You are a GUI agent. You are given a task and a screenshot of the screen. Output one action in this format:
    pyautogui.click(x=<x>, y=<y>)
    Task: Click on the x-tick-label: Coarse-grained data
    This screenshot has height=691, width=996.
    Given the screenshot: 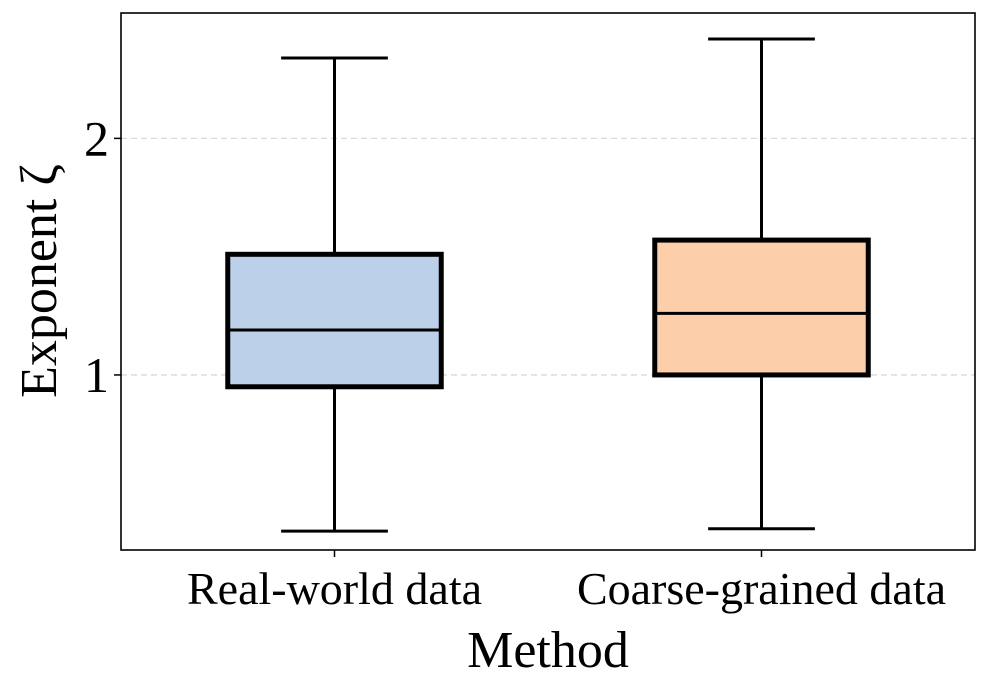 What is the action you would take?
    pyautogui.click(x=761, y=588)
    